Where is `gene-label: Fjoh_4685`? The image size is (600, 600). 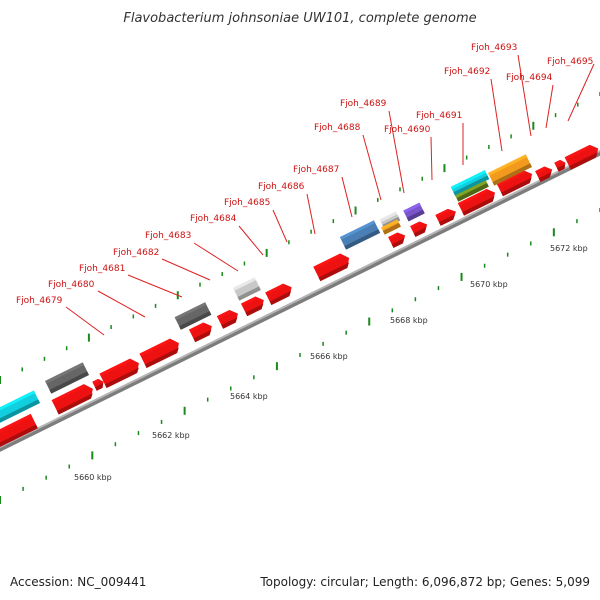 gene-label: Fjoh_4685 is located at coordinates (247, 203).